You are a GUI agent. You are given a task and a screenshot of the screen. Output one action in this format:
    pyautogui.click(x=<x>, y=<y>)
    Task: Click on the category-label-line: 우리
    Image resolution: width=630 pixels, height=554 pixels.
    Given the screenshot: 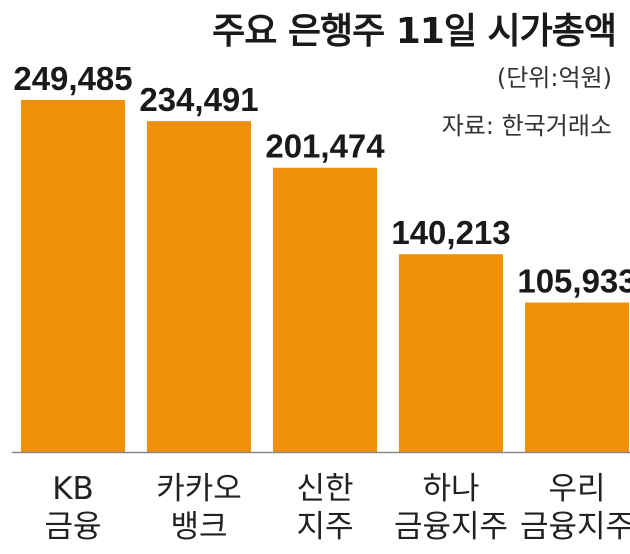 What is the action you would take?
    pyautogui.click(x=577, y=489)
    